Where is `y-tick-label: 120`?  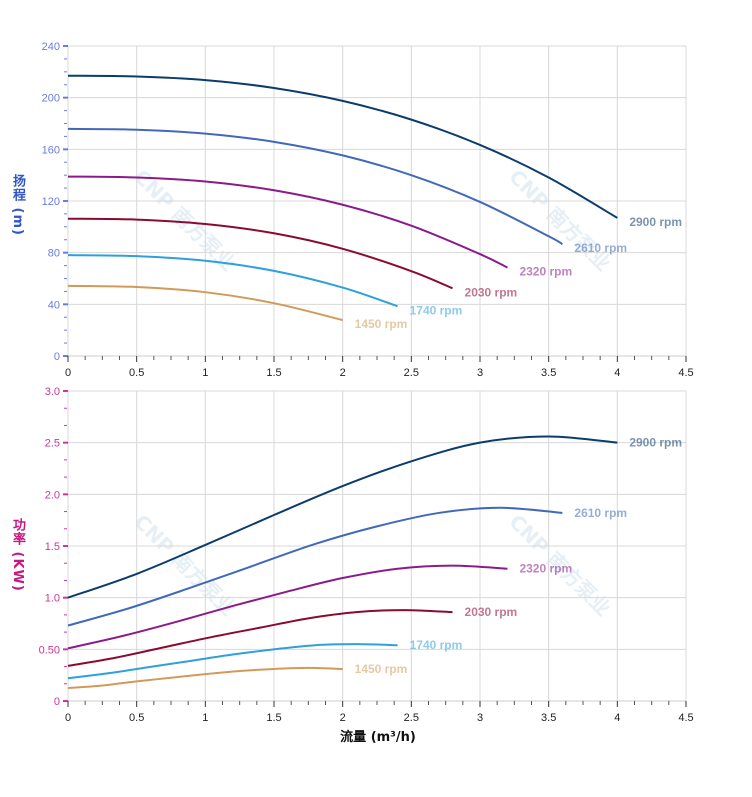 y-tick-label: 120 is located at coordinates (51, 202).